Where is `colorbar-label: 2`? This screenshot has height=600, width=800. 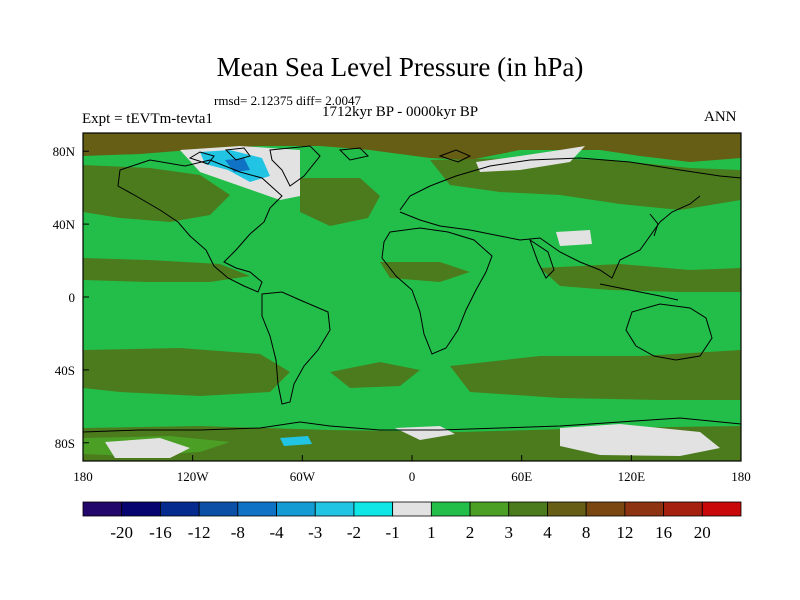
colorbar-label: 2 is located at coordinates (470, 532).